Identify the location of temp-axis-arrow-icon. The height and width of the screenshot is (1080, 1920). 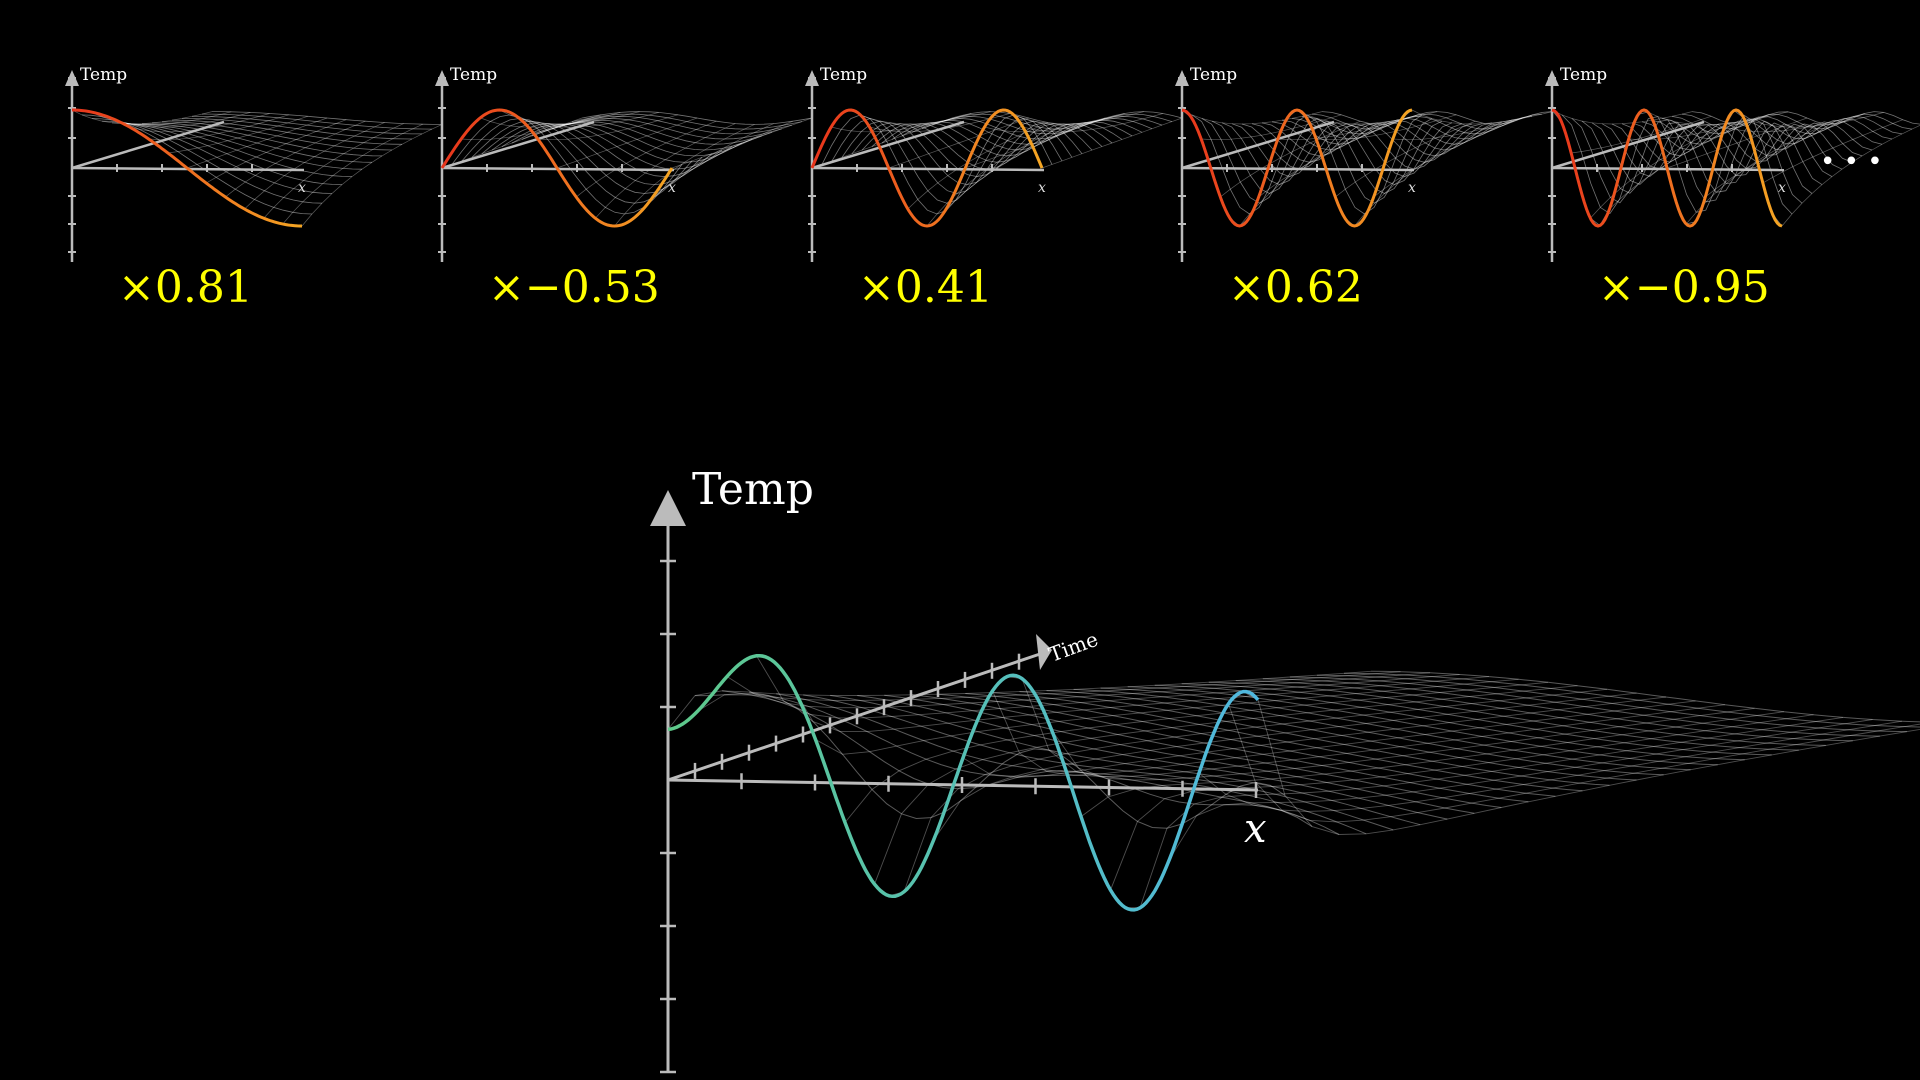
(668, 508).